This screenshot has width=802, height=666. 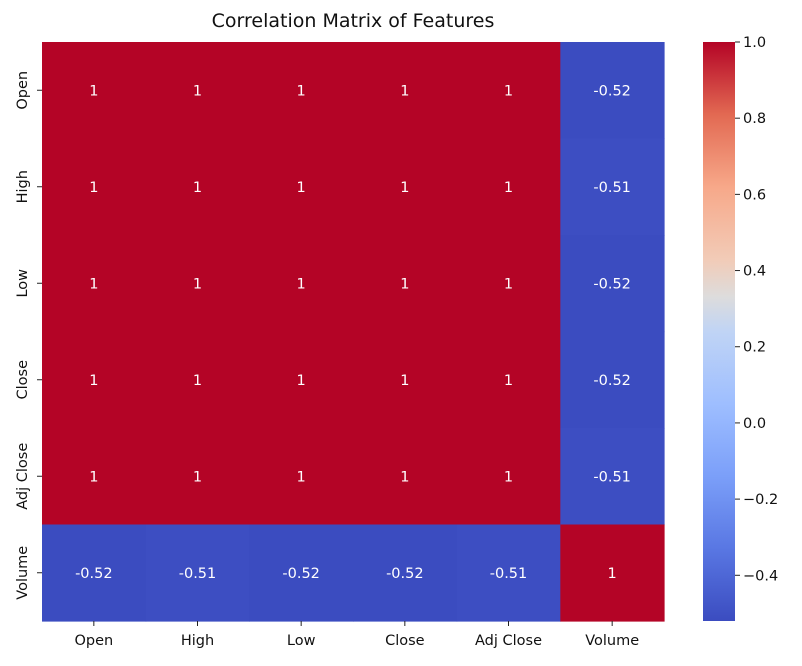 I want to click on colorbar-tick-label: 0.4, so click(x=754, y=272).